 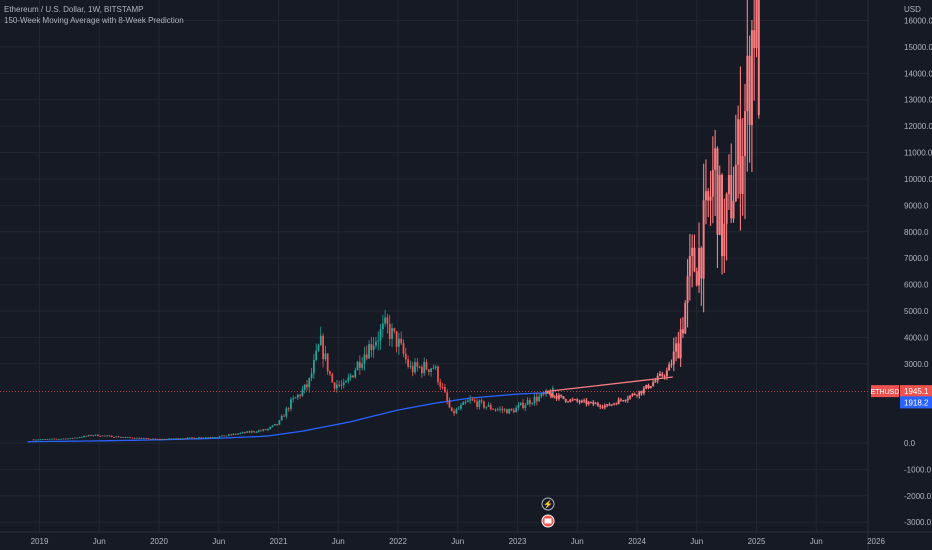 I want to click on x-tick-label: 2025, so click(x=757, y=541).